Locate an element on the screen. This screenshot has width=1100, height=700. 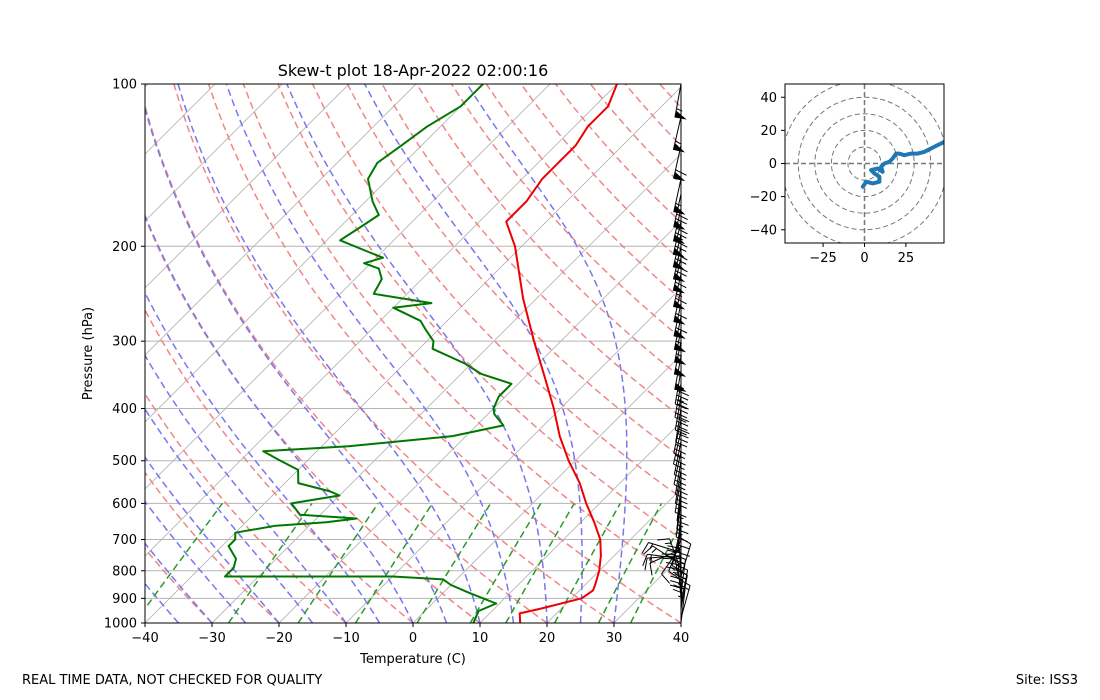
chart-title: Skew-t plot 18-Apr-2022 02:00:16 is located at coordinates (413, 70).